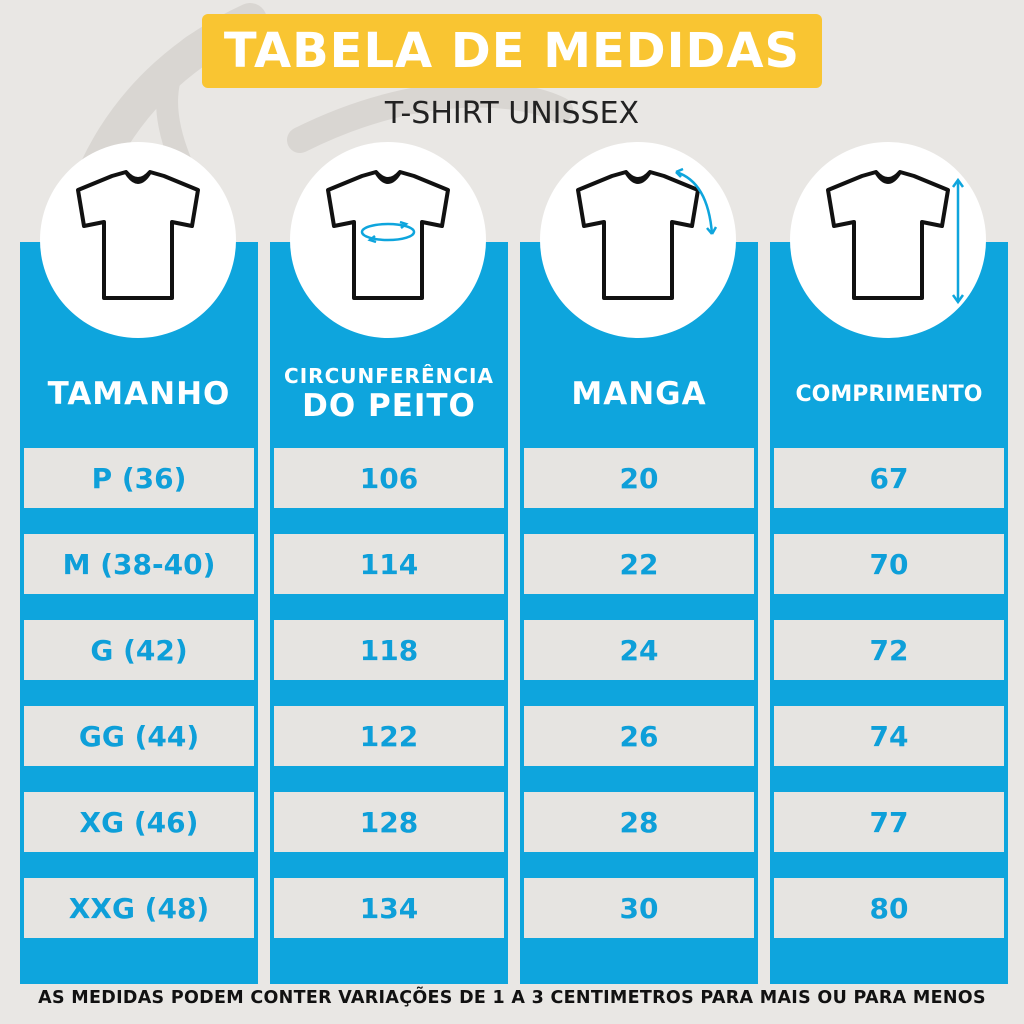  I want to click on table-cell: 114, so click(389, 564).